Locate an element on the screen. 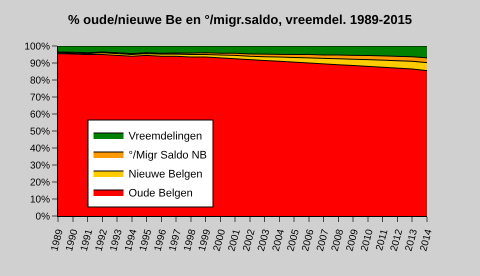  x-tick-label: 1997 is located at coordinates (175, 240).